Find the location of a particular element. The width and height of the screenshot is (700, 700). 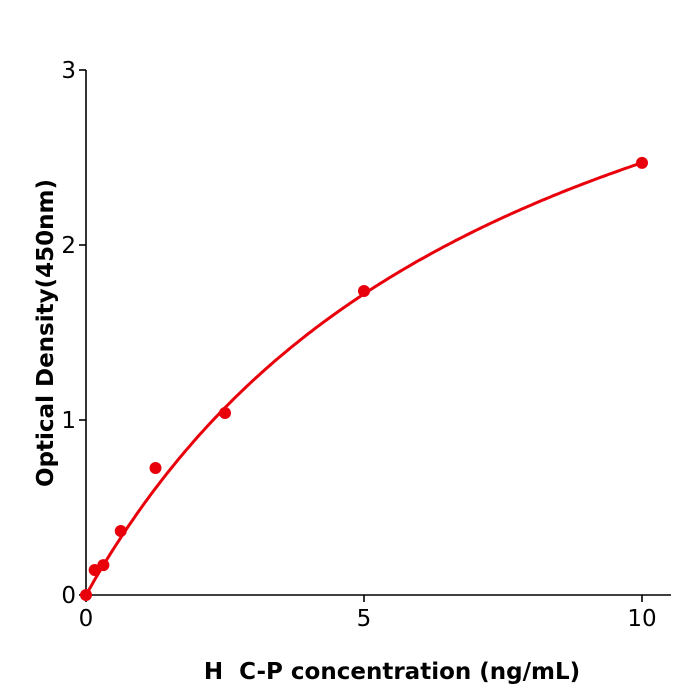

x-tick-label: 0 is located at coordinates (86, 619).